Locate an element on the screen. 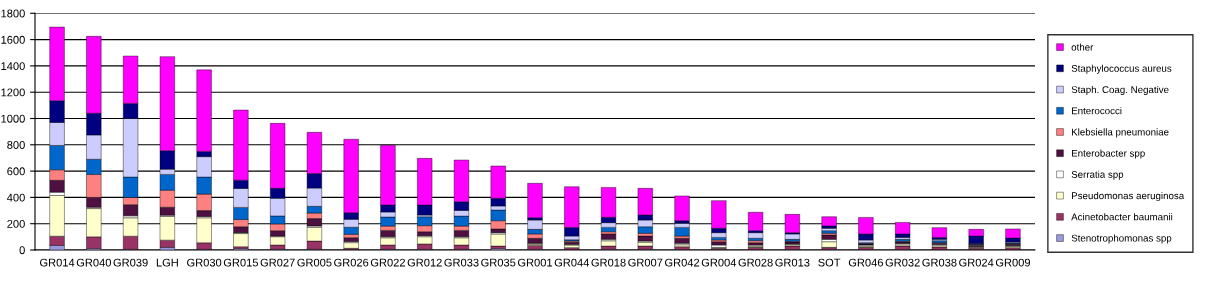 This screenshot has width=1205, height=282. legend-label: Serratia spp is located at coordinates (1097, 175).